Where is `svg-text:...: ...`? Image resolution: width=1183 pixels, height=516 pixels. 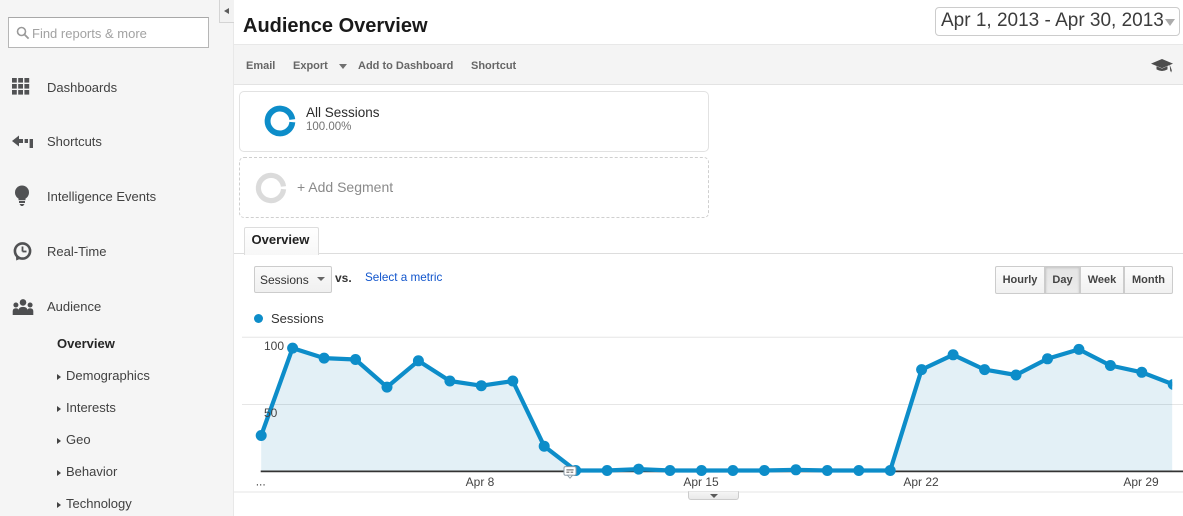 svg-text:...: ... is located at coordinates (261, 482).